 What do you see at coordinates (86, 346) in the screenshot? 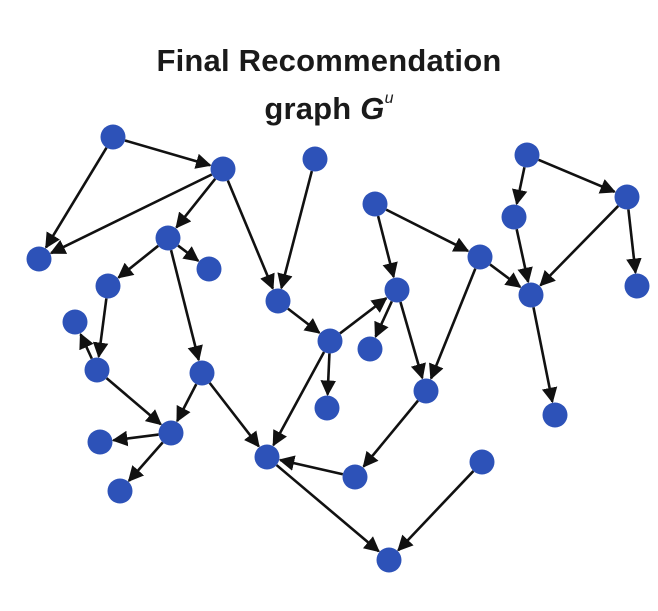
I see `edge-n13-n11` at bounding box center [86, 346].